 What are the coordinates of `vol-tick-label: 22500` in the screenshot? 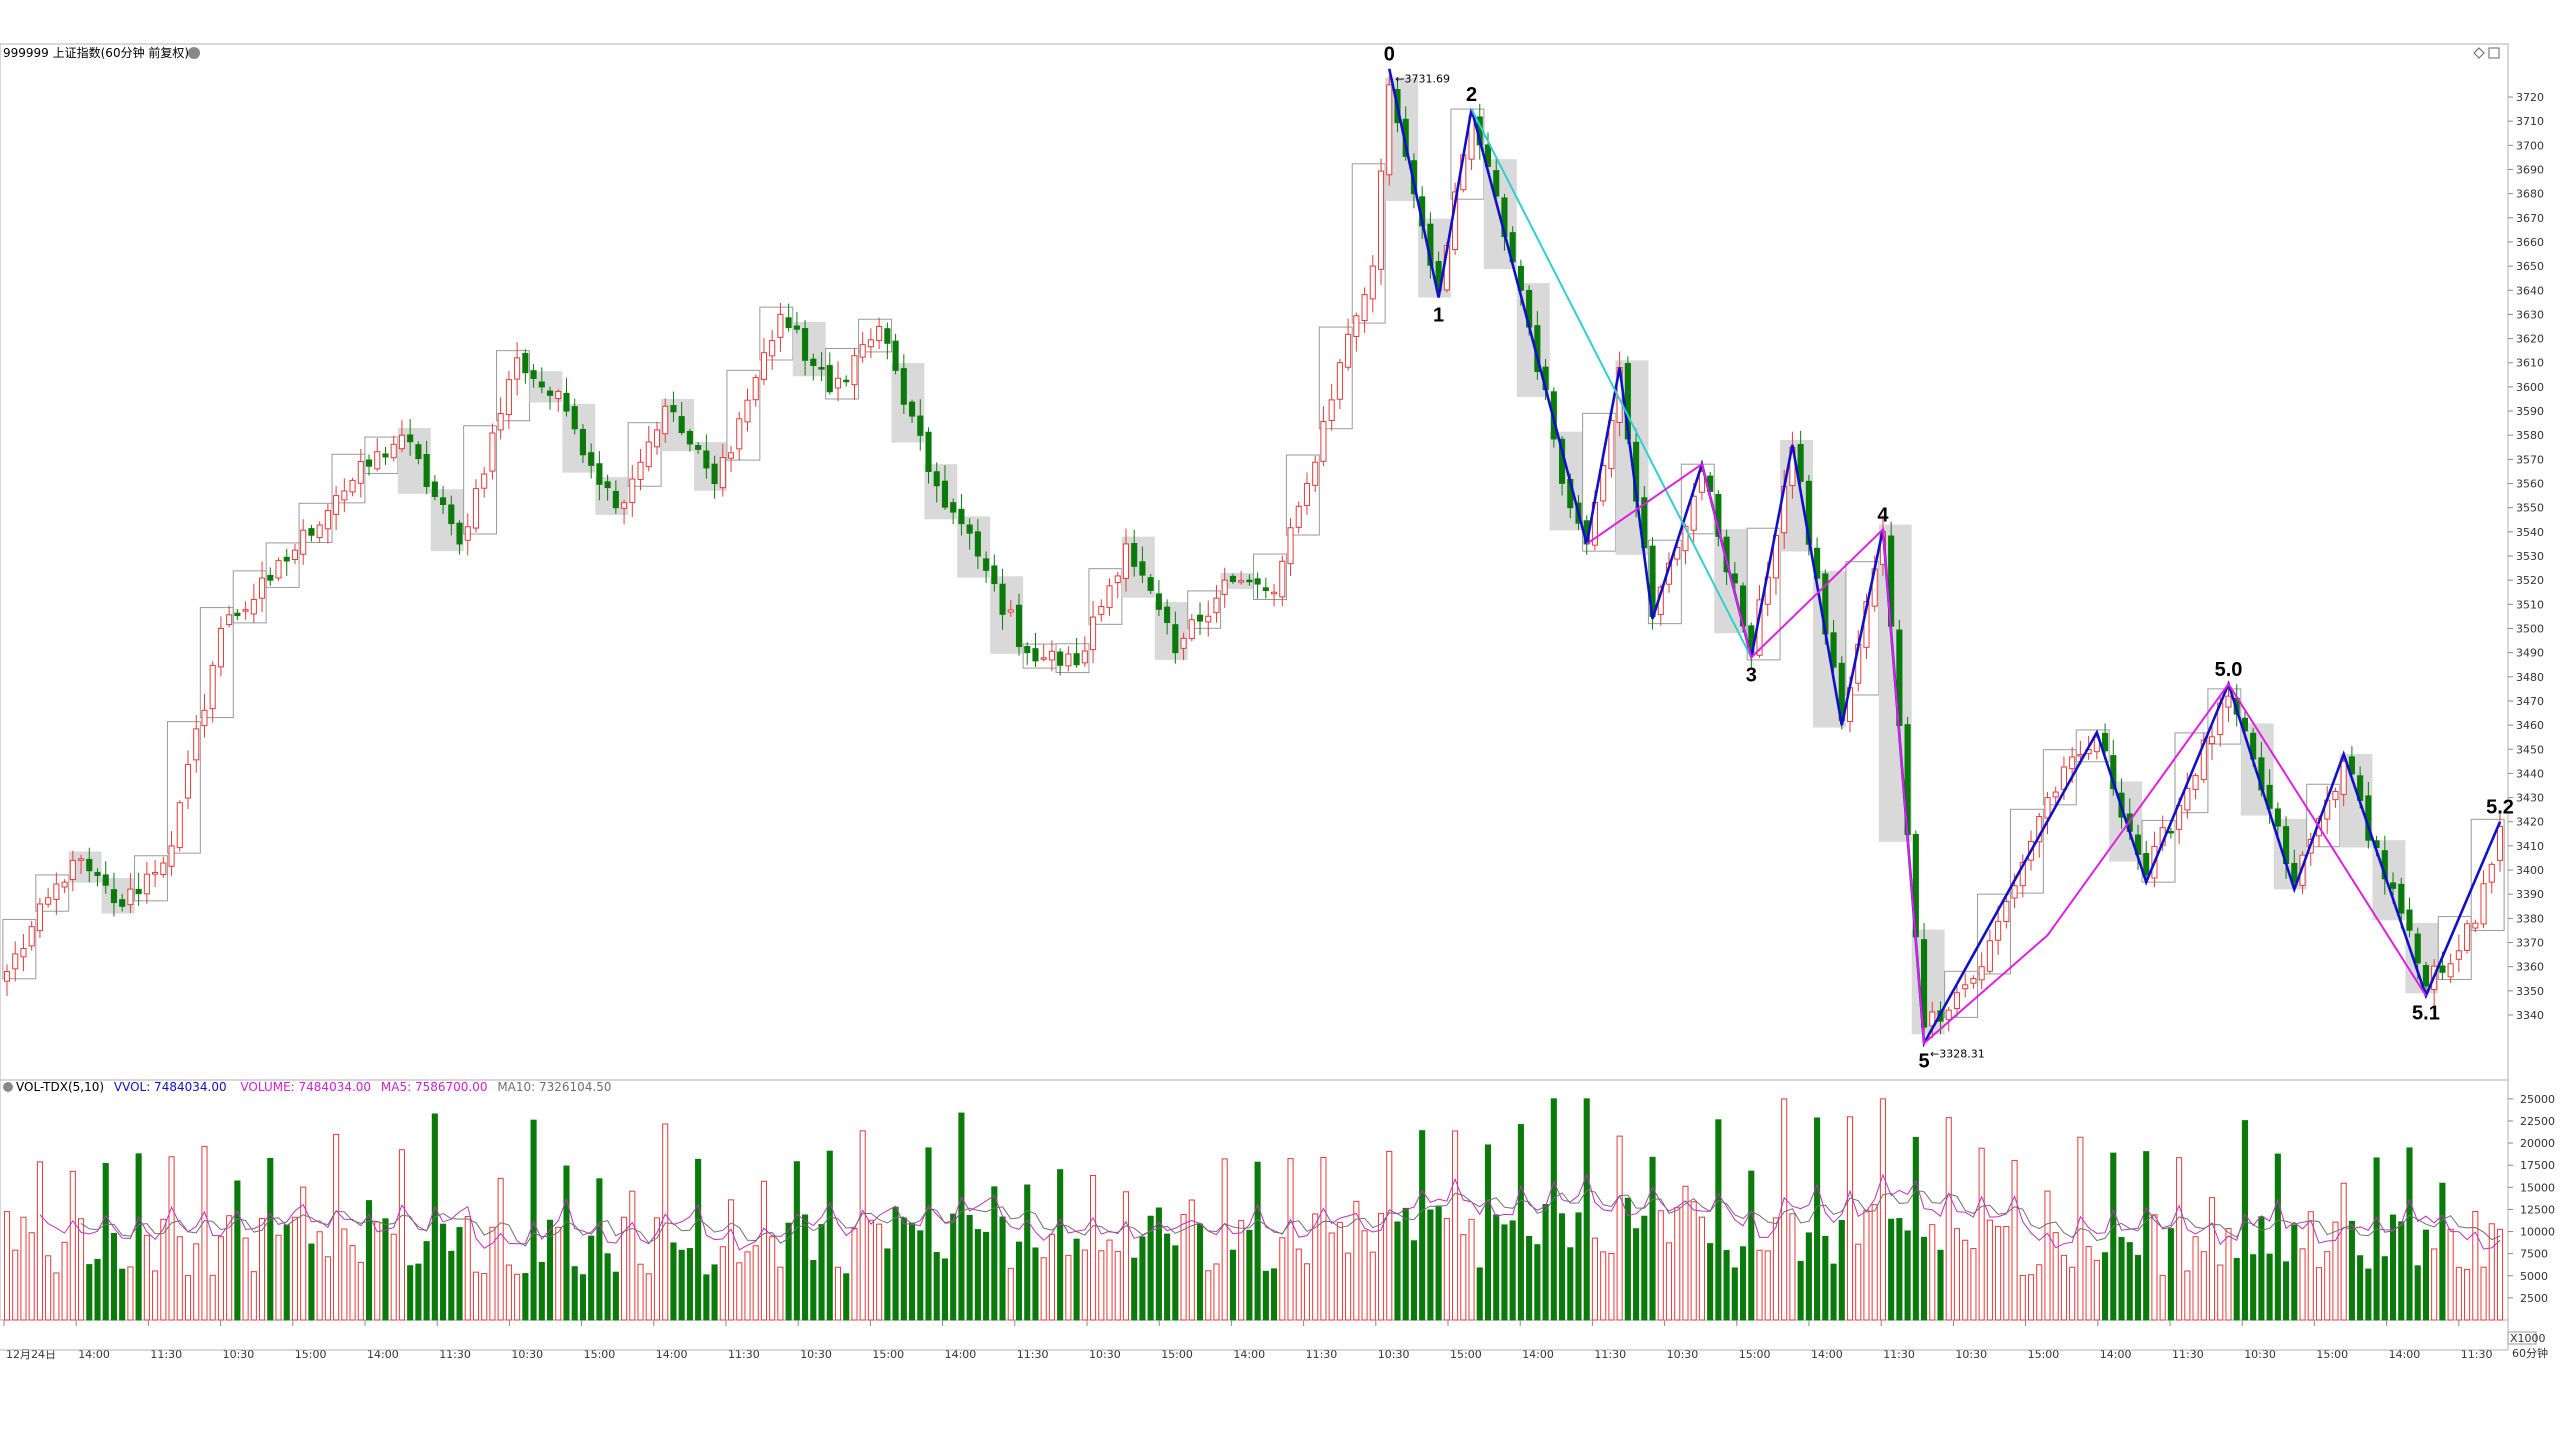 It's located at (2537, 1121).